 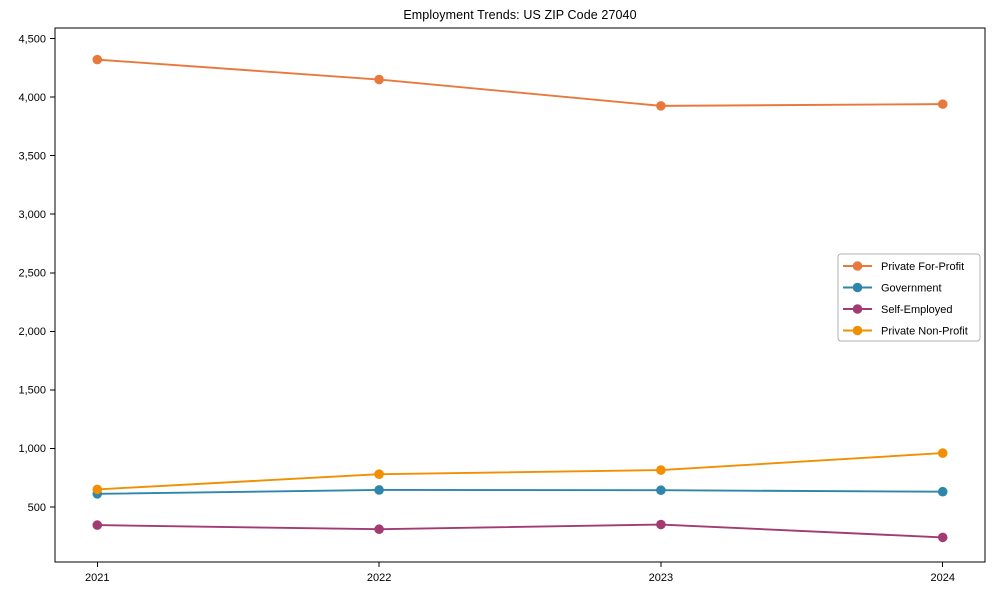 I want to click on series-government, so click(x=520, y=492).